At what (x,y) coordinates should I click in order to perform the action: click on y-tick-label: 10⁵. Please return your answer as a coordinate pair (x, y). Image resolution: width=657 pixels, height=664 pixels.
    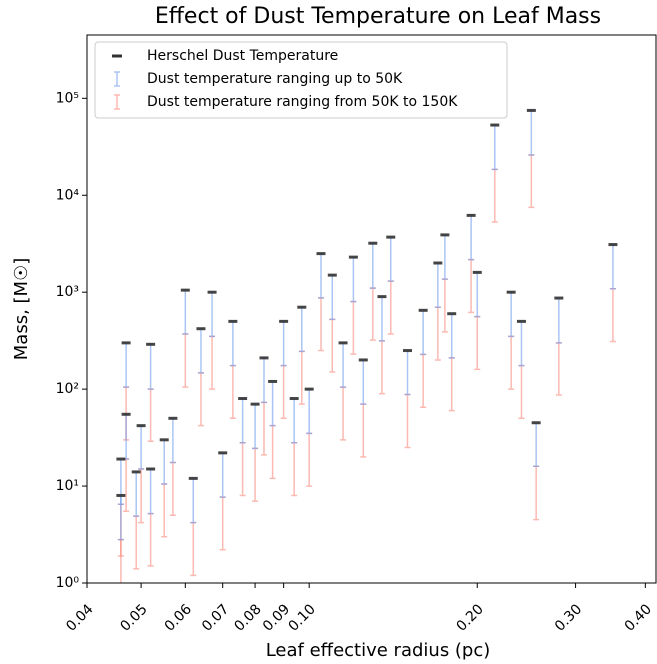
    Looking at the image, I should click on (67, 98).